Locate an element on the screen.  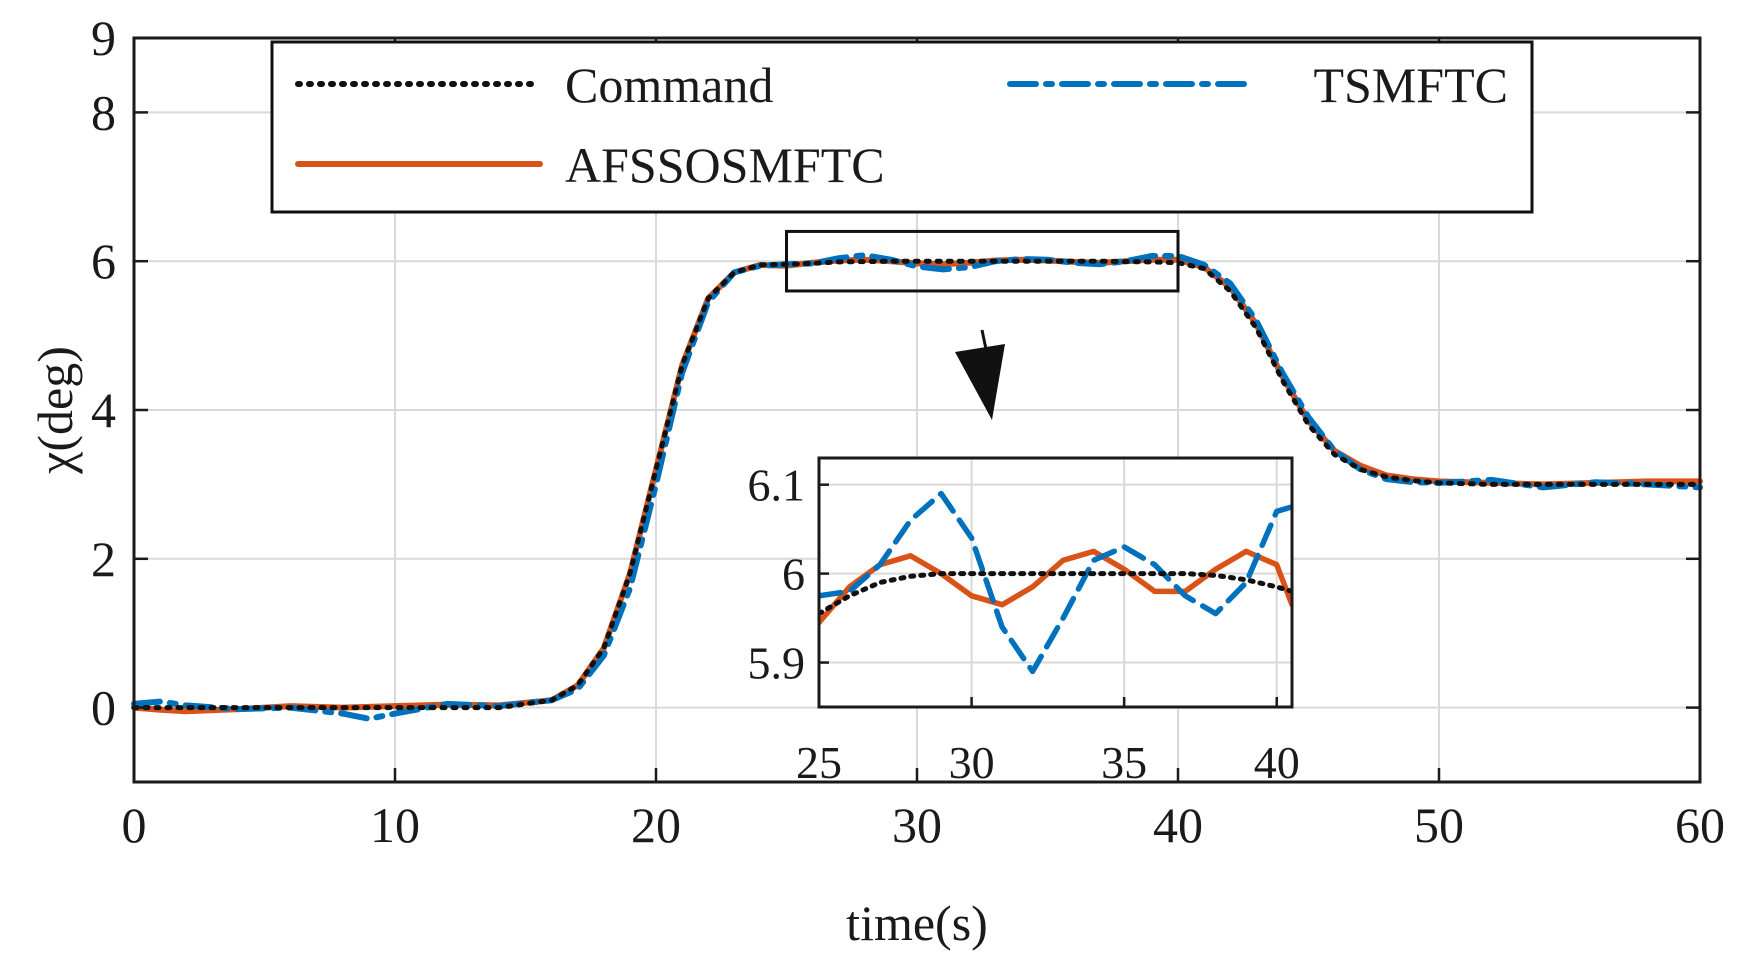
legend-label-tsmftc: TSMFTC is located at coordinates (1410, 85).